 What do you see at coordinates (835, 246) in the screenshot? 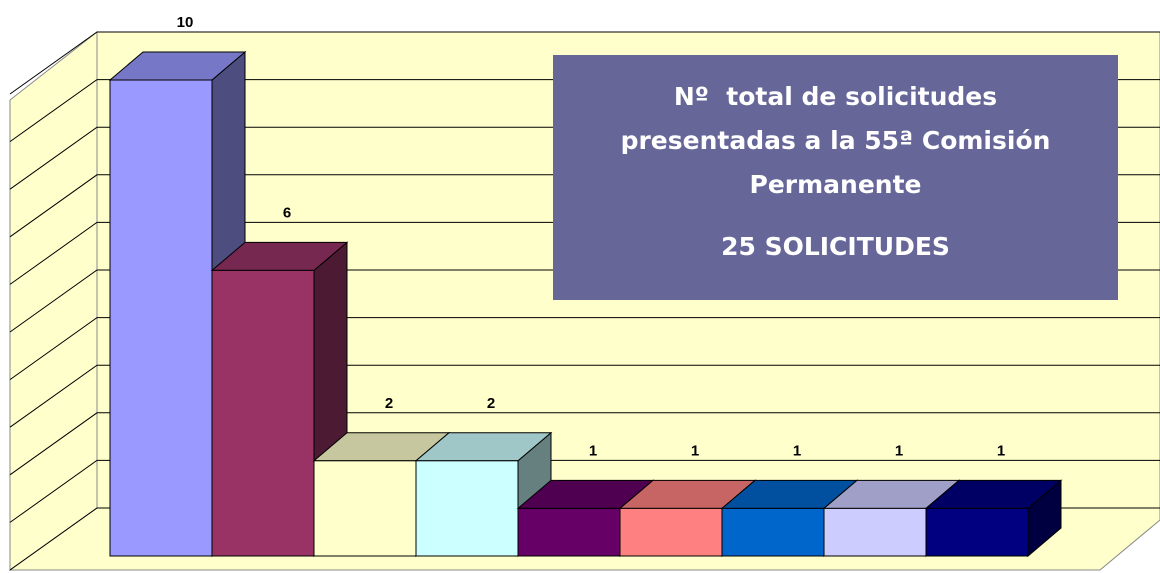
I see `annotation: 25 SOLICITUDES` at bounding box center [835, 246].